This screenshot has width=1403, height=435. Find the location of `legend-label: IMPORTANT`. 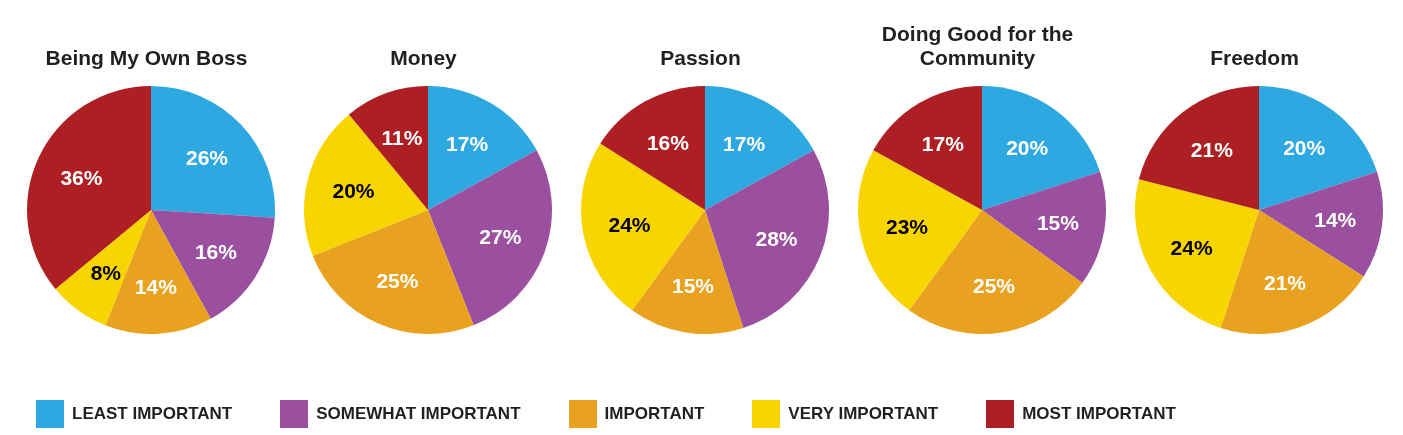

legend-label: IMPORTANT is located at coordinates (654, 414).